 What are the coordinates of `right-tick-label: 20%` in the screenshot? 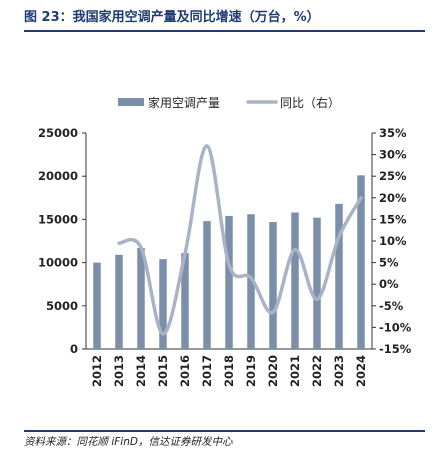 It's located at (393, 198).